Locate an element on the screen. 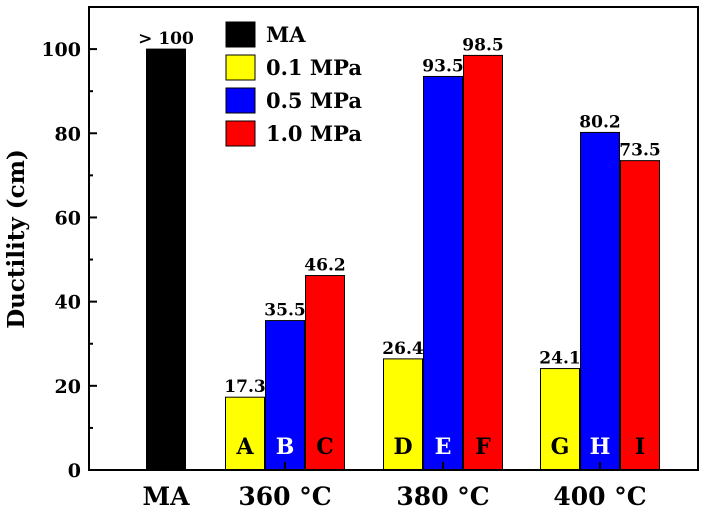  y-tick-label: 20 is located at coordinates (68, 387).